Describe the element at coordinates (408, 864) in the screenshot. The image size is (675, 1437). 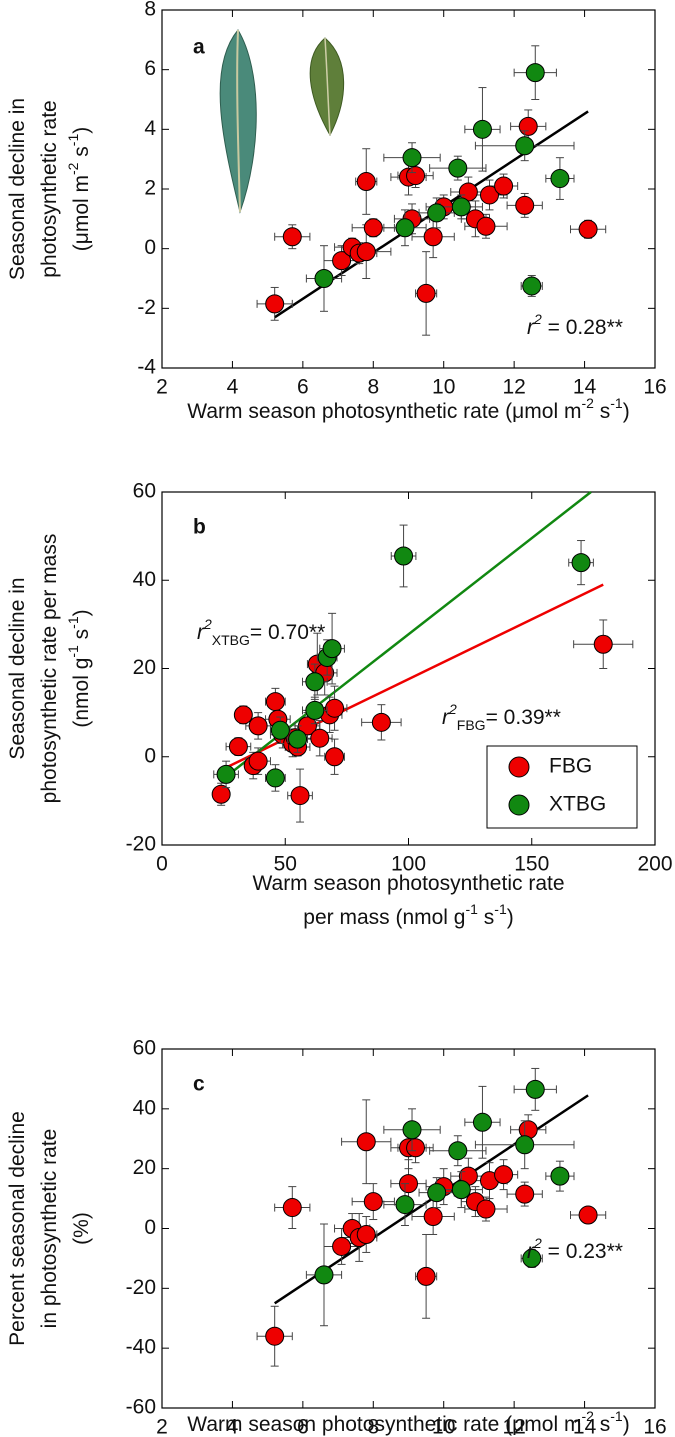
I see `x-tick-label: 100` at that location.